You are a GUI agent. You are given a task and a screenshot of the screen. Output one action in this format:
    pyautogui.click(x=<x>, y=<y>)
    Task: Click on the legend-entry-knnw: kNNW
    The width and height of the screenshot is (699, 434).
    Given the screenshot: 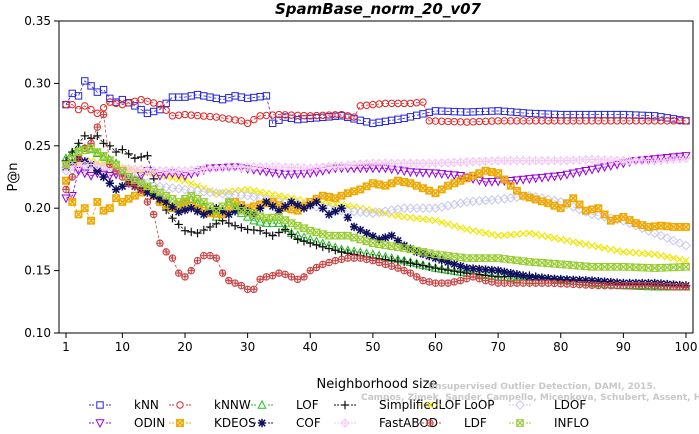 What is the action you would take?
    pyautogui.click(x=210, y=405)
    